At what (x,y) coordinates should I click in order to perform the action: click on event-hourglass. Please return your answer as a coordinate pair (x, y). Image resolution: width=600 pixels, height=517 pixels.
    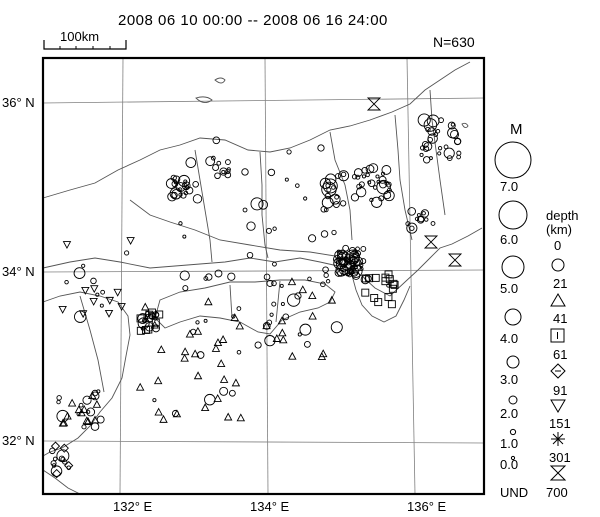
    Looking at the image, I should click on (374, 104).